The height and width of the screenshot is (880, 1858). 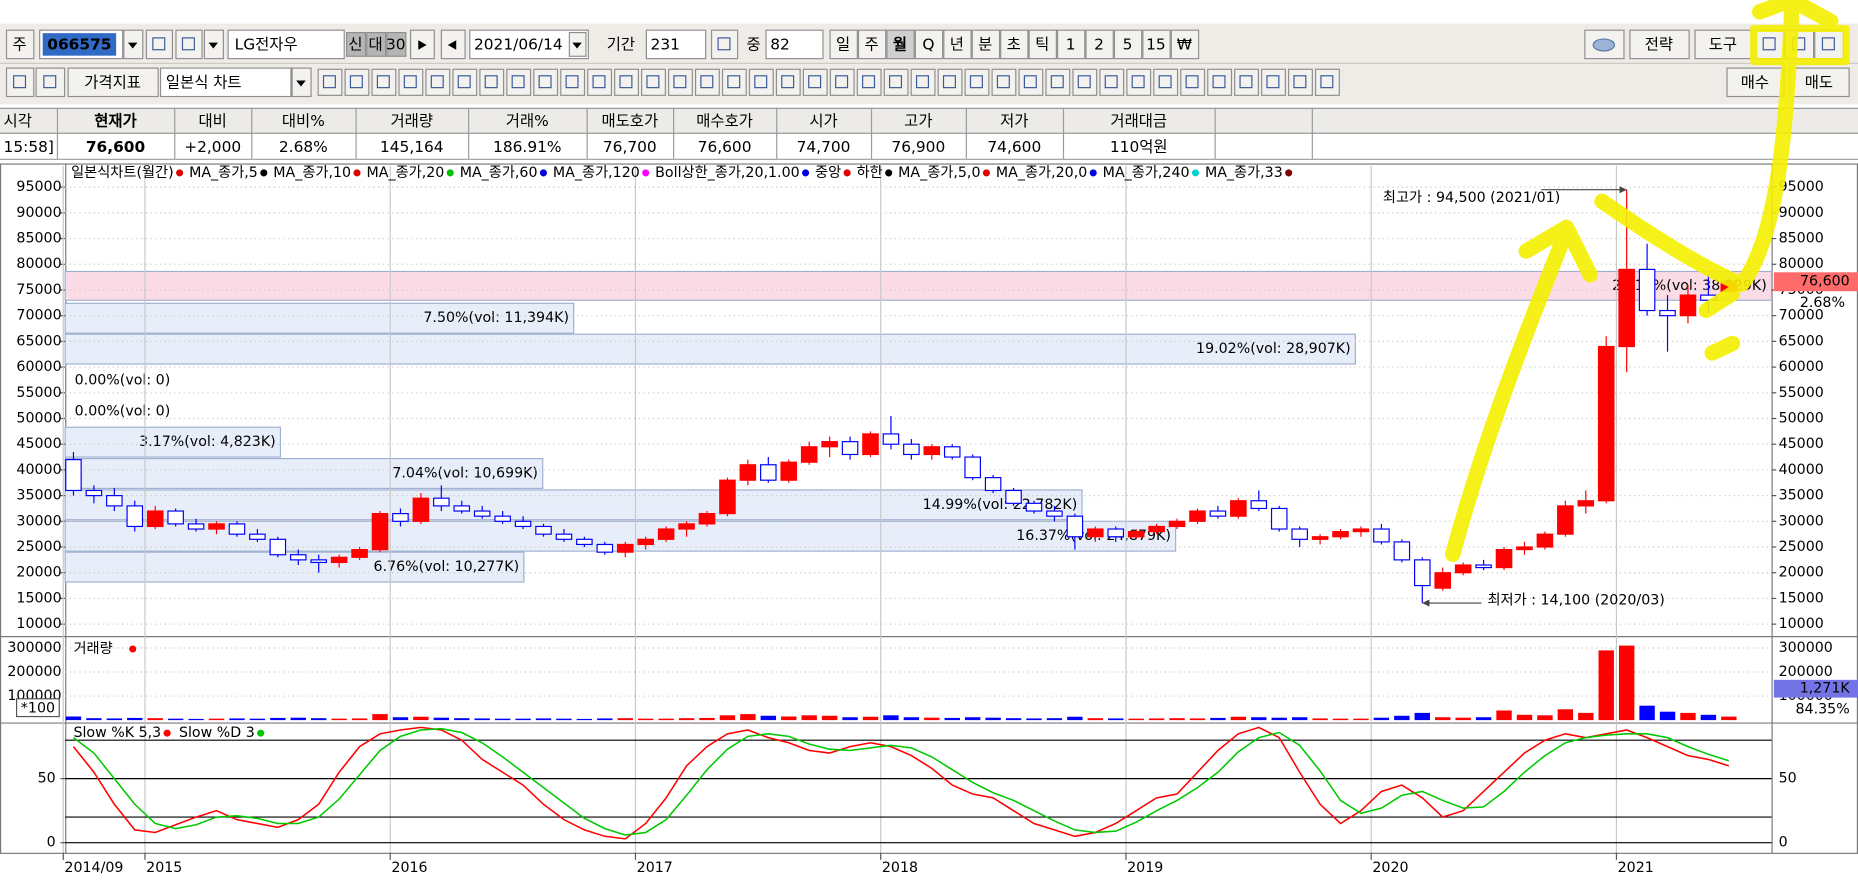 What do you see at coordinates (1719, 323) in the screenshot?
I see `scribble-mark` at bounding box center [1719, 323].